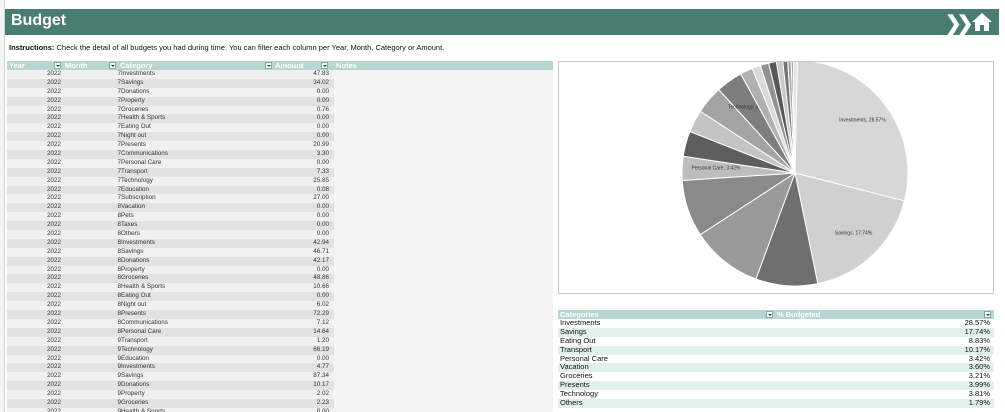 This screenshot has width=1005, height=412. Describe the element at coordinates (776, 332) in the screenshot. I see `category-row: Savings 17.74%` at that location.